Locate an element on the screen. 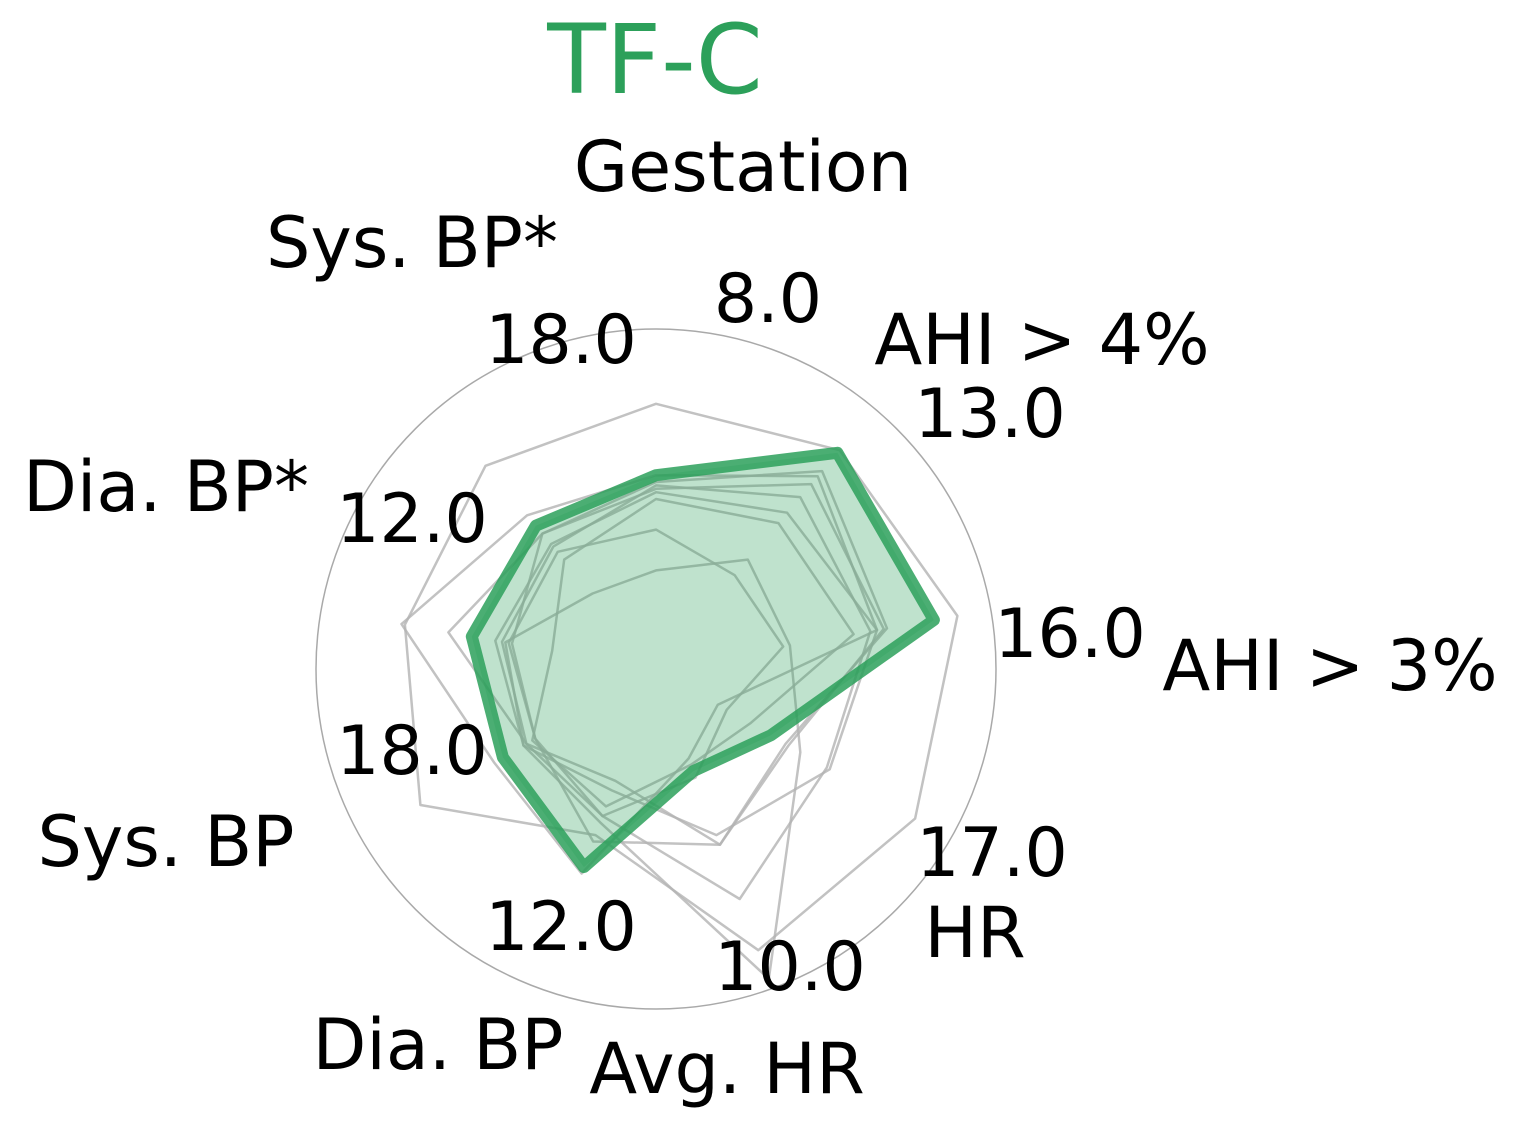  axis-max-label-1: 8.0 is located at coordinates (768, 299).